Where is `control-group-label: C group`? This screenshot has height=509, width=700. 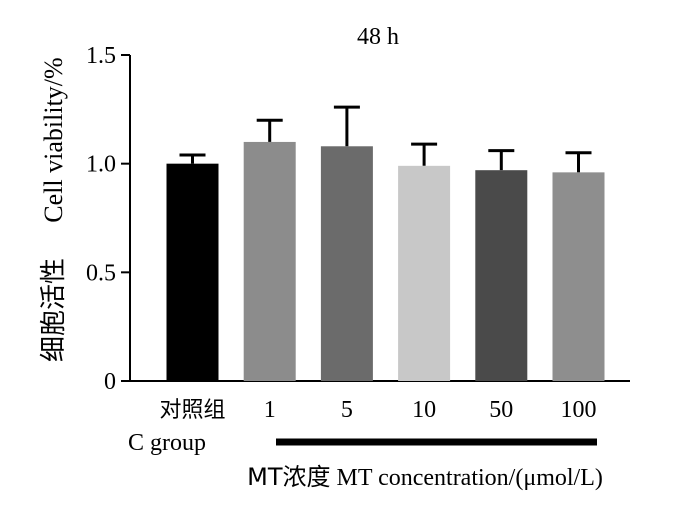
control-group-label: C group is located at coordinates (167, 443).